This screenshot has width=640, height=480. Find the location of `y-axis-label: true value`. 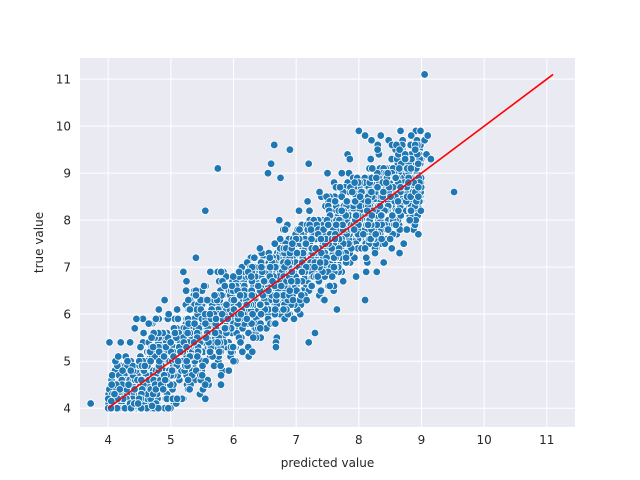

y-axis-label: true value is located at coordinates (39, 242).